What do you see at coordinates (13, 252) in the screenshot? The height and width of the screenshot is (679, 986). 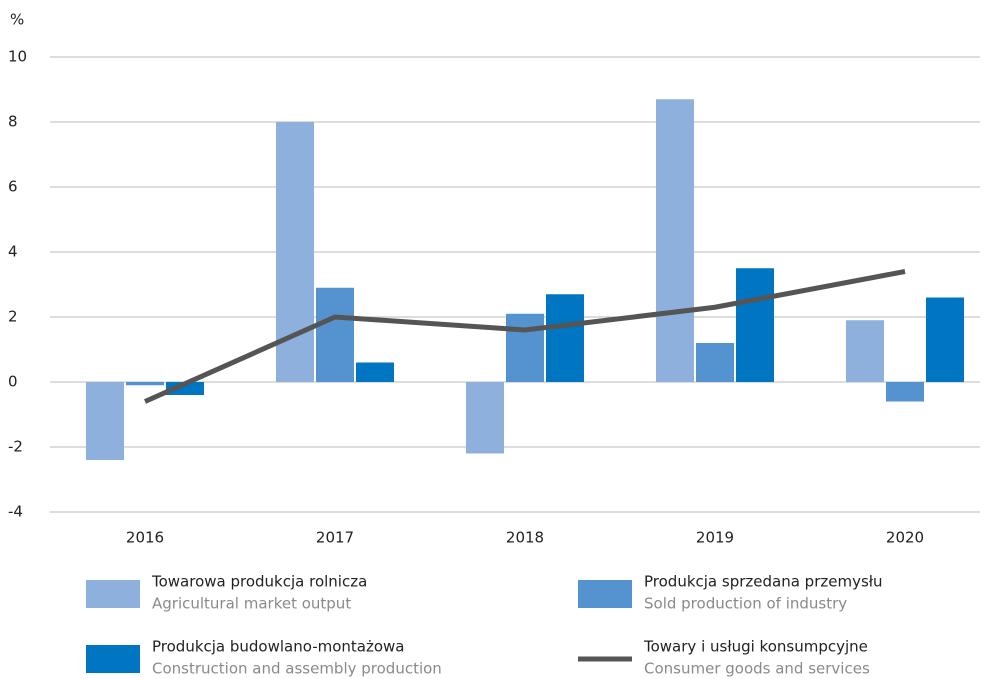 I see `y-tick-label: 4` at bounding box center [13, 252].